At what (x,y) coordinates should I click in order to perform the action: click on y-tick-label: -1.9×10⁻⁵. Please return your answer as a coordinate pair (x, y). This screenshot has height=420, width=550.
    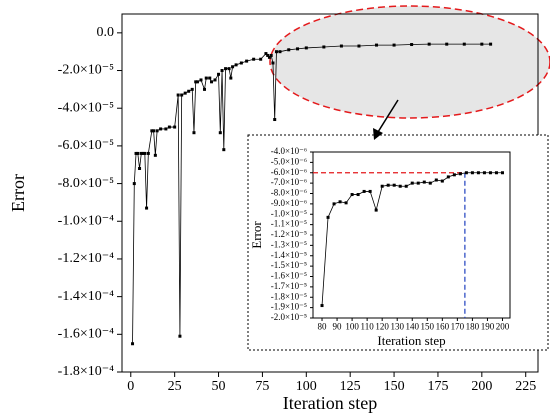
    Looking at the image, I should click on (289, 307).